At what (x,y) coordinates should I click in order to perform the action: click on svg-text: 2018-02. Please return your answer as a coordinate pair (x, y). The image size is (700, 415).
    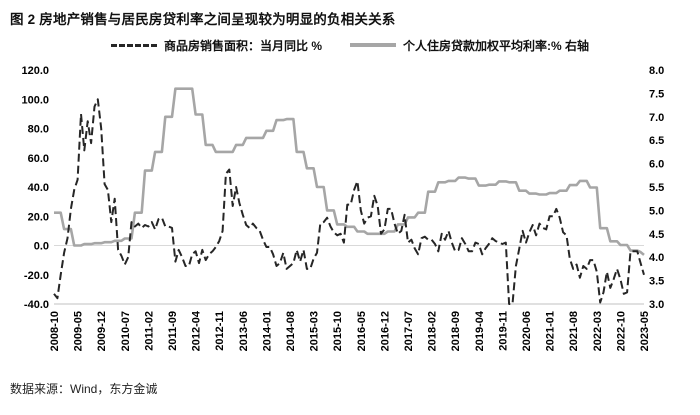
    Looking at the image, I should click on (433, 331).